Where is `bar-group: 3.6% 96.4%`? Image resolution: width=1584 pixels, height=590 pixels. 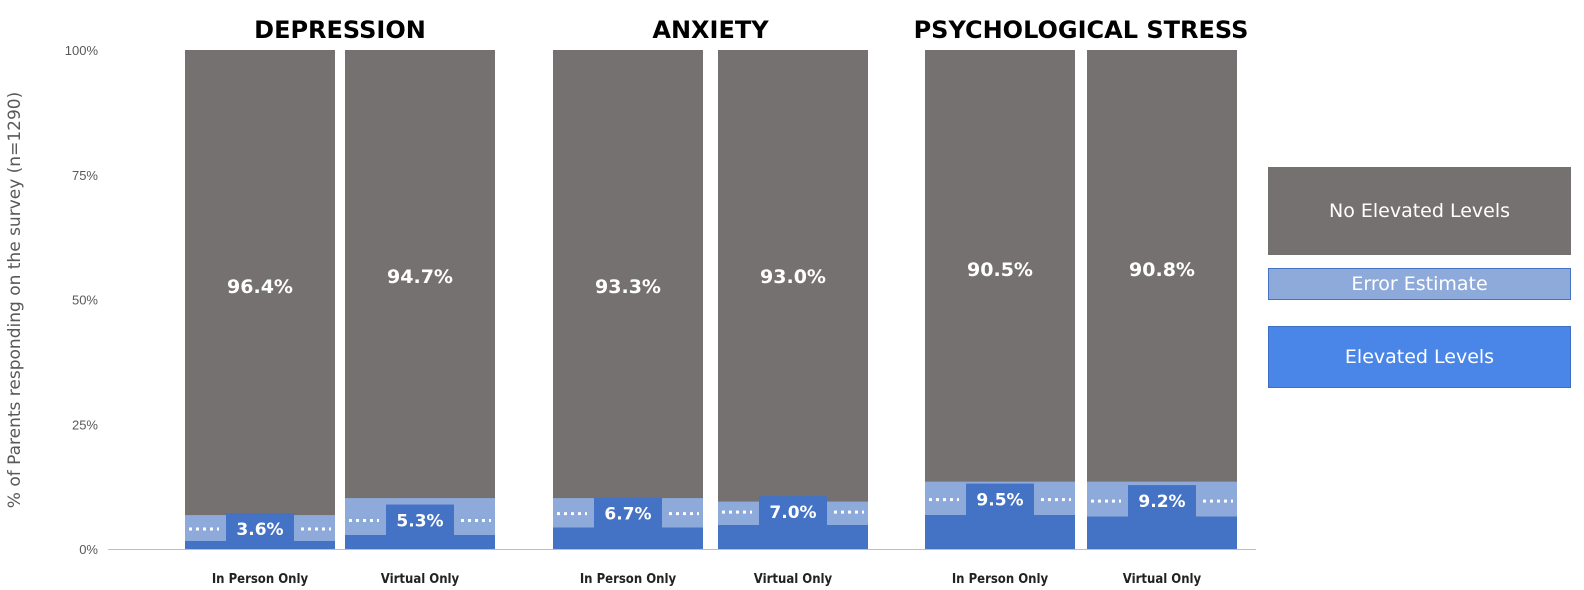 bar-group: 3.6% 96.4% is located at coordinates (260, 299).